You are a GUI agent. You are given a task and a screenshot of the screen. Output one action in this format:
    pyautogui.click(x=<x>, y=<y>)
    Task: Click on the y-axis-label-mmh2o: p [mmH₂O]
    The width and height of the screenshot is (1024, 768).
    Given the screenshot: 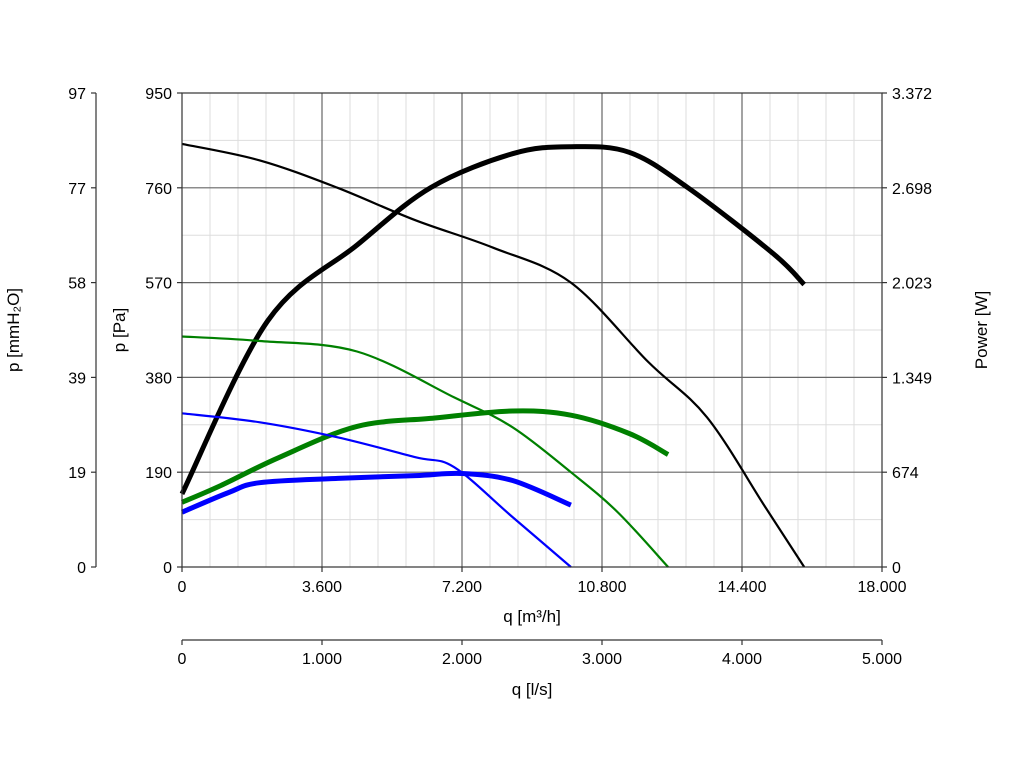 What is the action you would take?
    pyautogui.click(x=13, y=330)
    